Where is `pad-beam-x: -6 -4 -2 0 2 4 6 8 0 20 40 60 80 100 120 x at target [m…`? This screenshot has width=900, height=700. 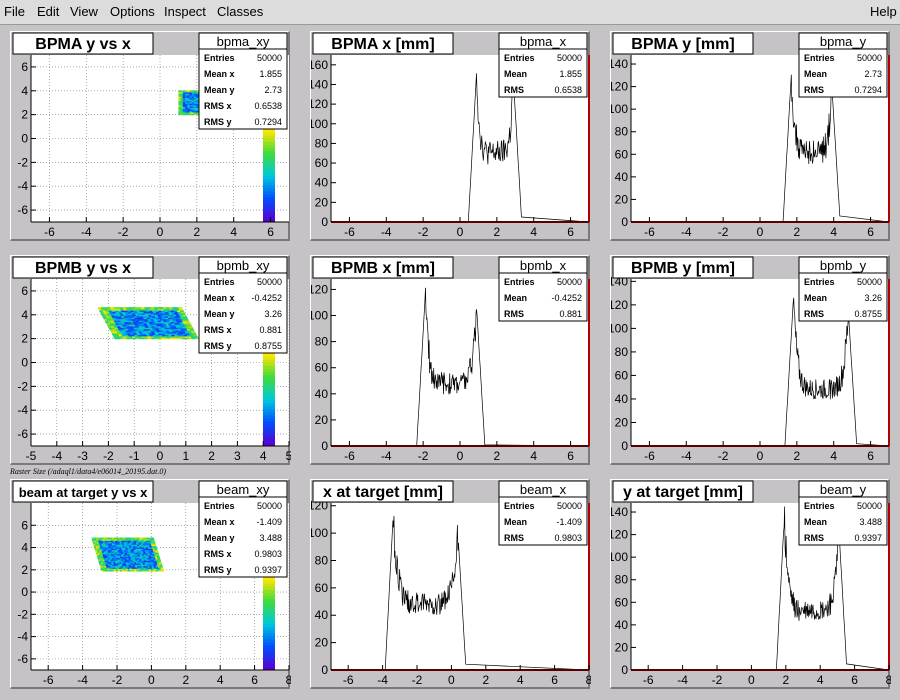 pad-beam-x: -6 -4 -2 0 2 4 6 8 0 20 40 60 80 100 120 x at target [m… is located at coordinates (450, 584).